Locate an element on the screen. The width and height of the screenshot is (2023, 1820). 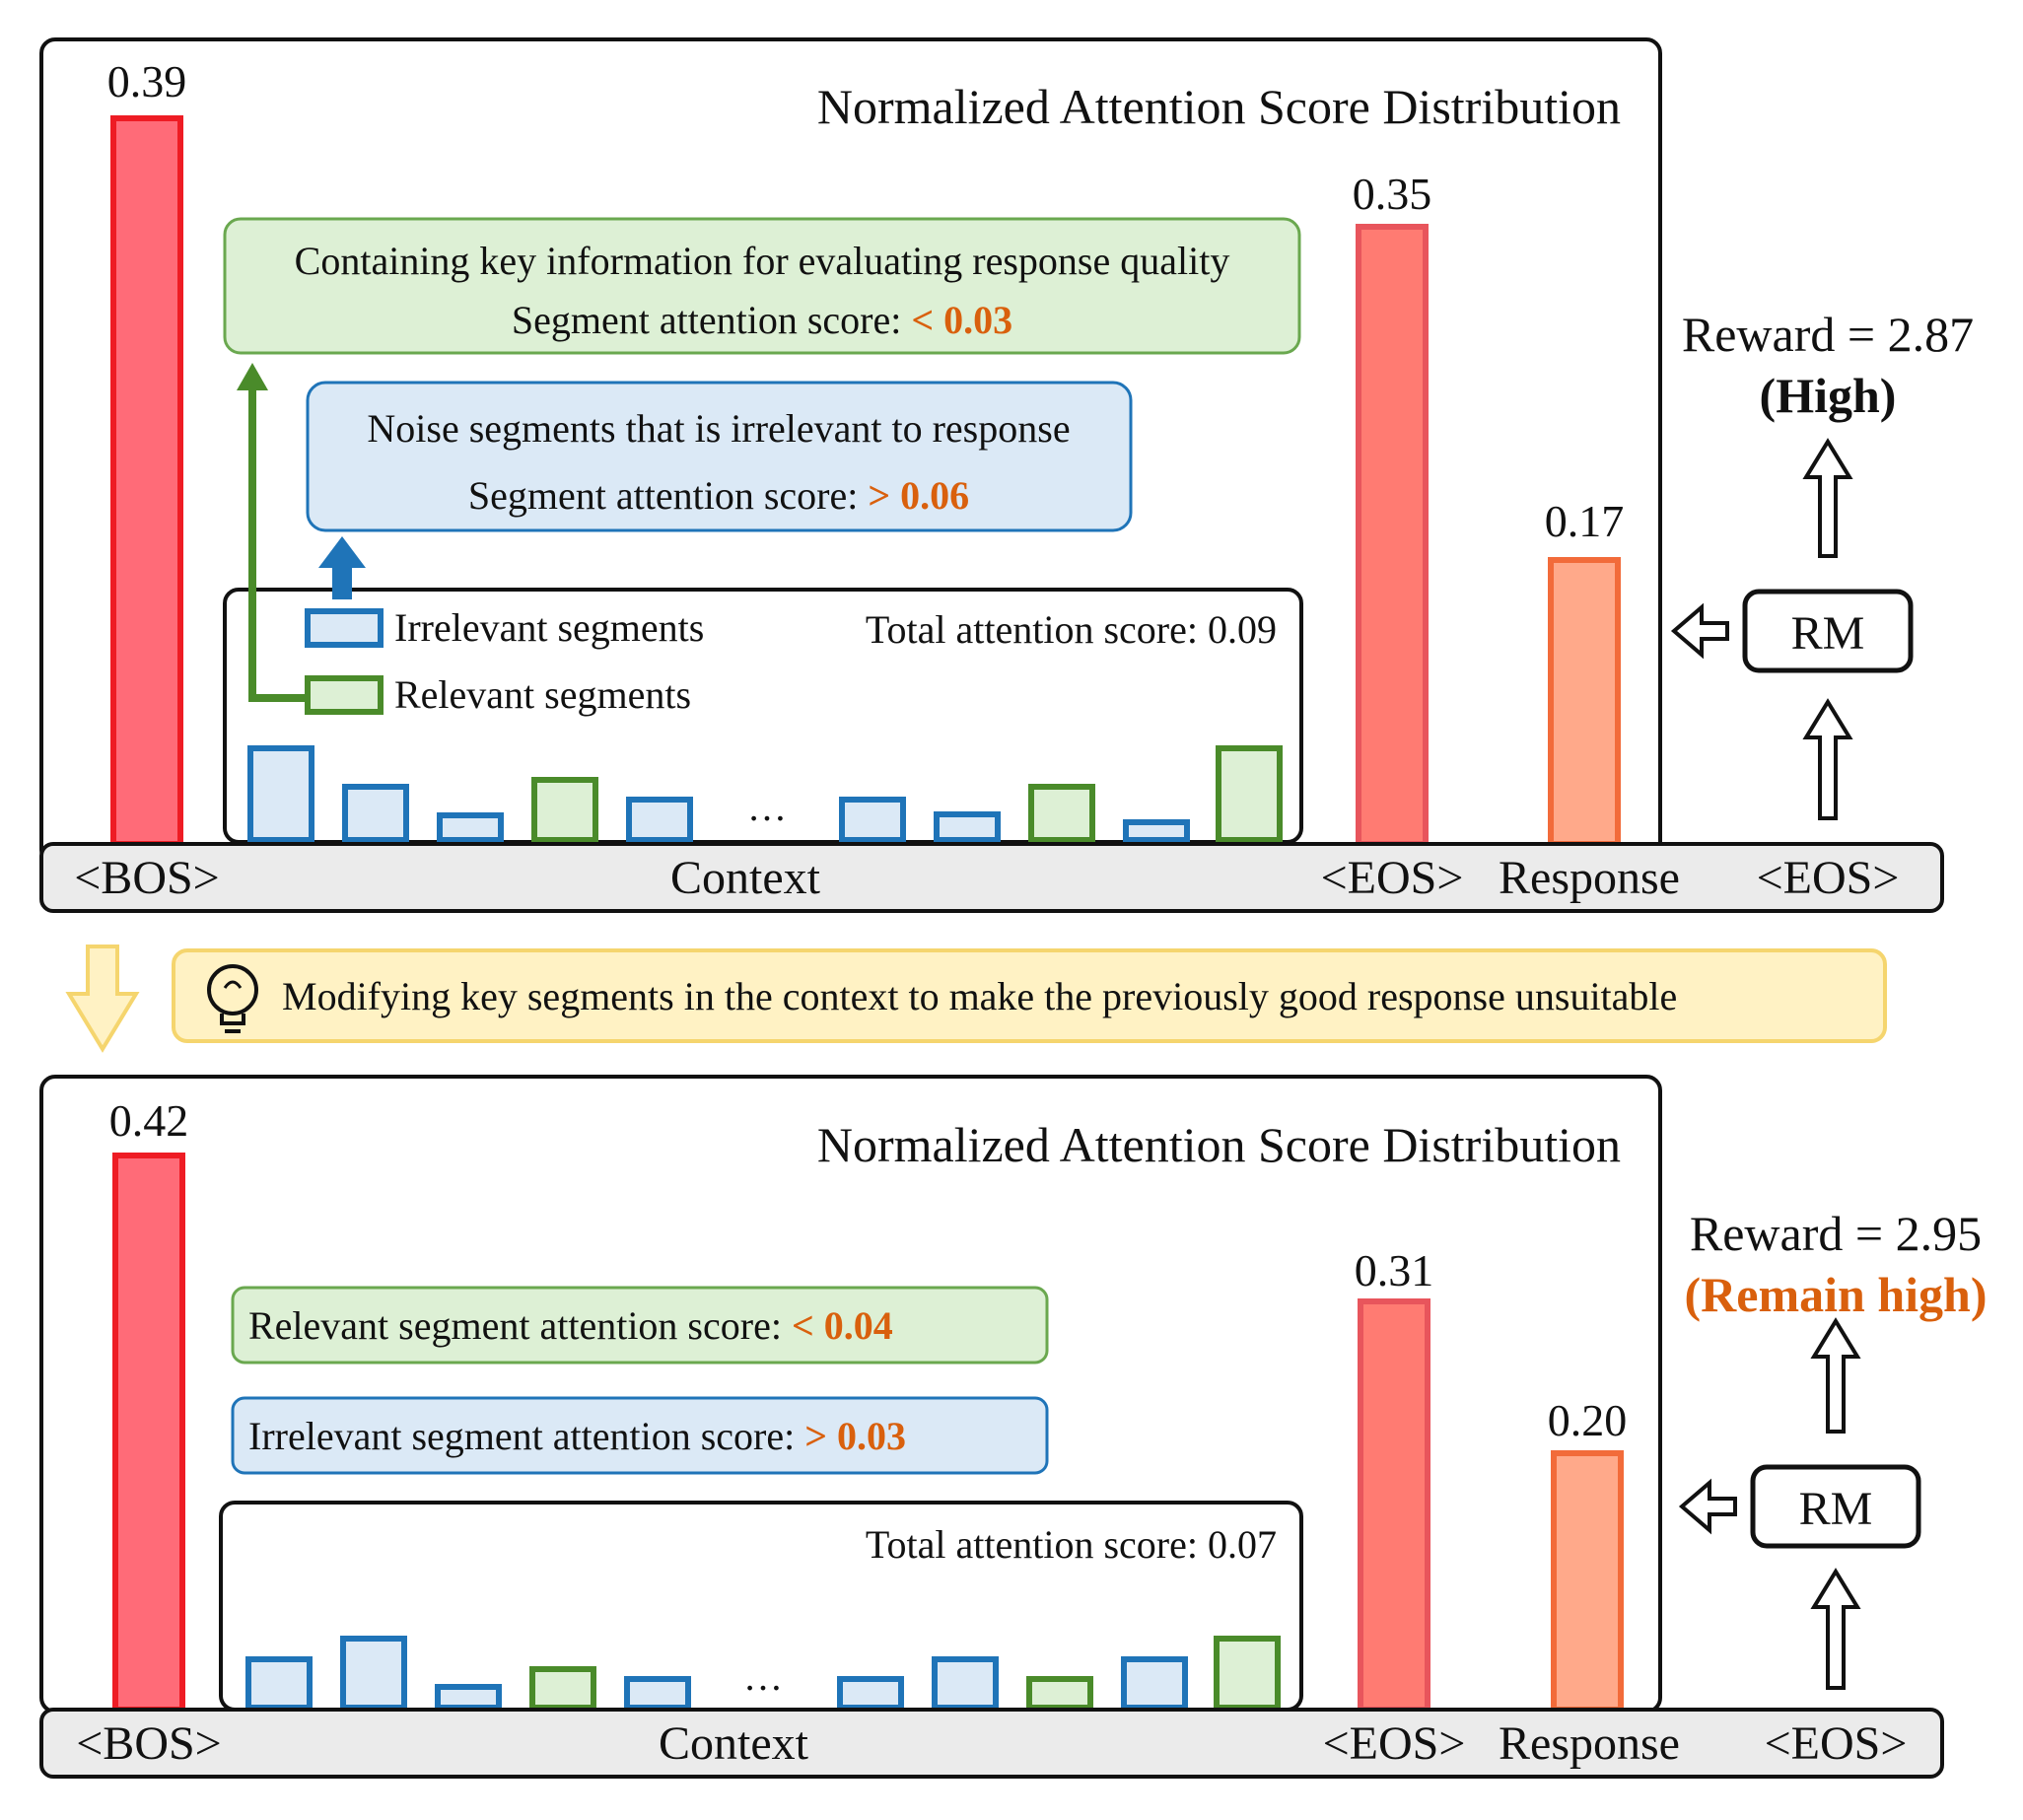
panel-bottom-title: Normalized Attention Score Distribution is located at coordinates (1219, 1144).